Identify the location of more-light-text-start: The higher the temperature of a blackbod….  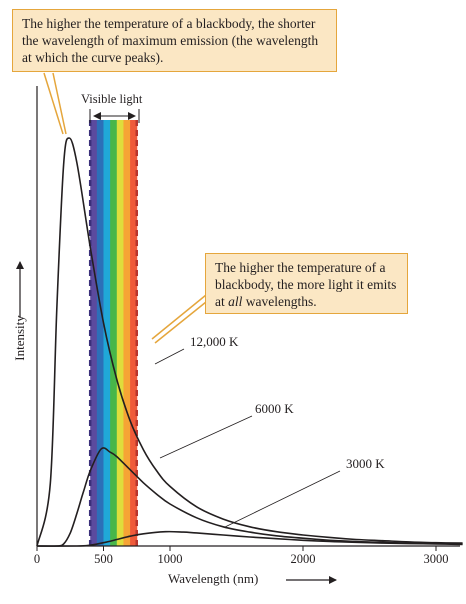
(306, 284).